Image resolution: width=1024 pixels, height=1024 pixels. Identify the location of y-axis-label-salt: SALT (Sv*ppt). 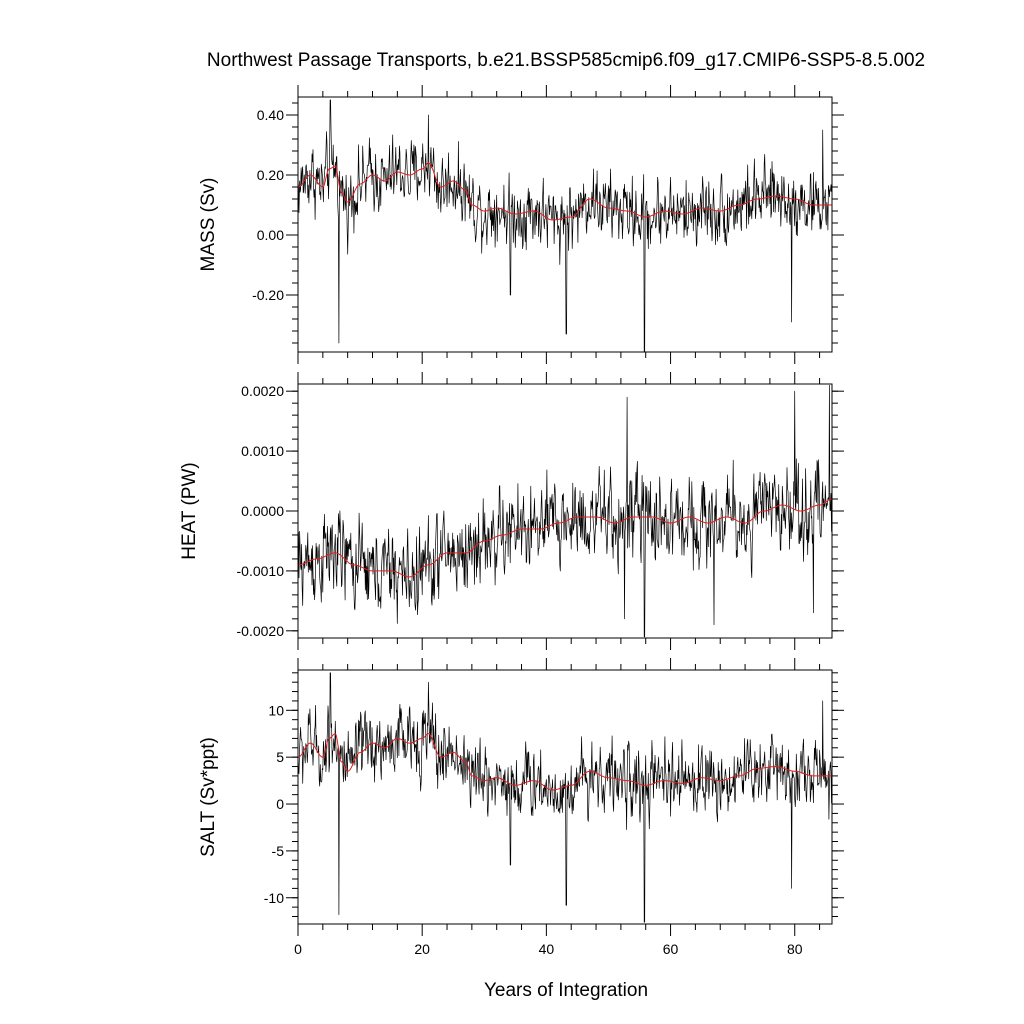
(208, 797).